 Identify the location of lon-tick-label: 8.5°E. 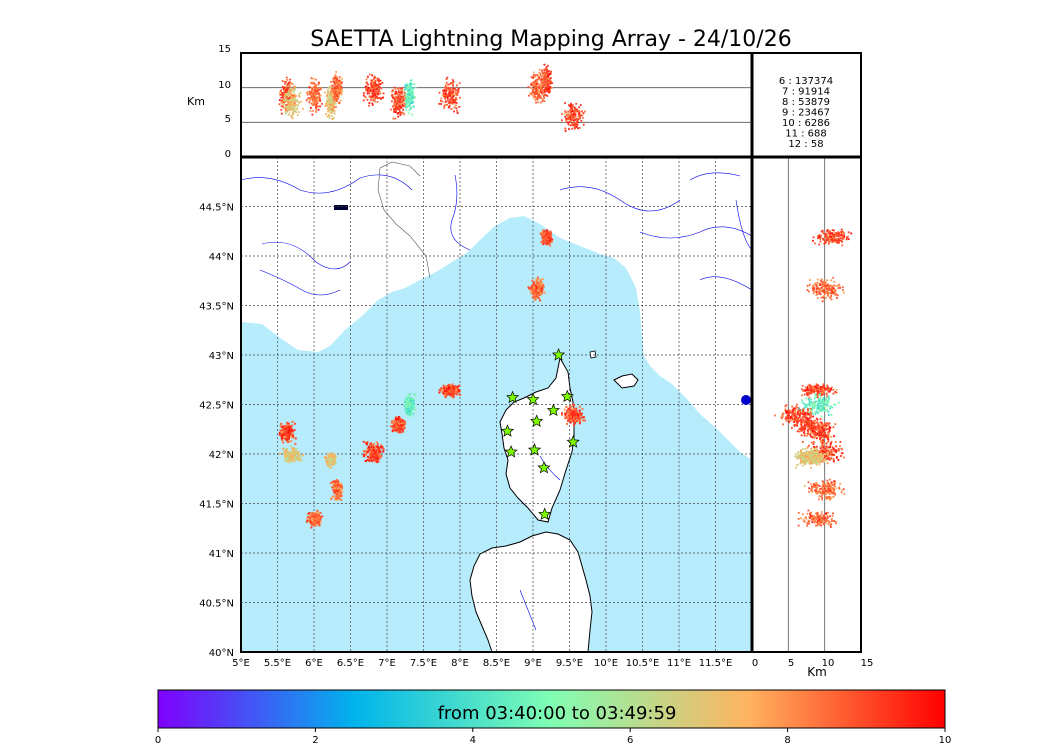
(496, 663).